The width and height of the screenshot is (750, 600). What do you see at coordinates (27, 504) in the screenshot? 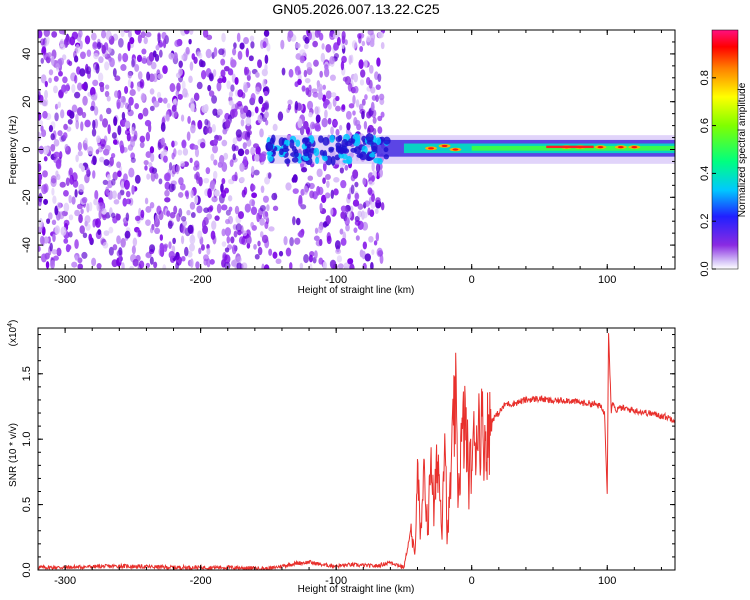
I see `y-tick-label: 0.5` at bounding box center [27, 504].